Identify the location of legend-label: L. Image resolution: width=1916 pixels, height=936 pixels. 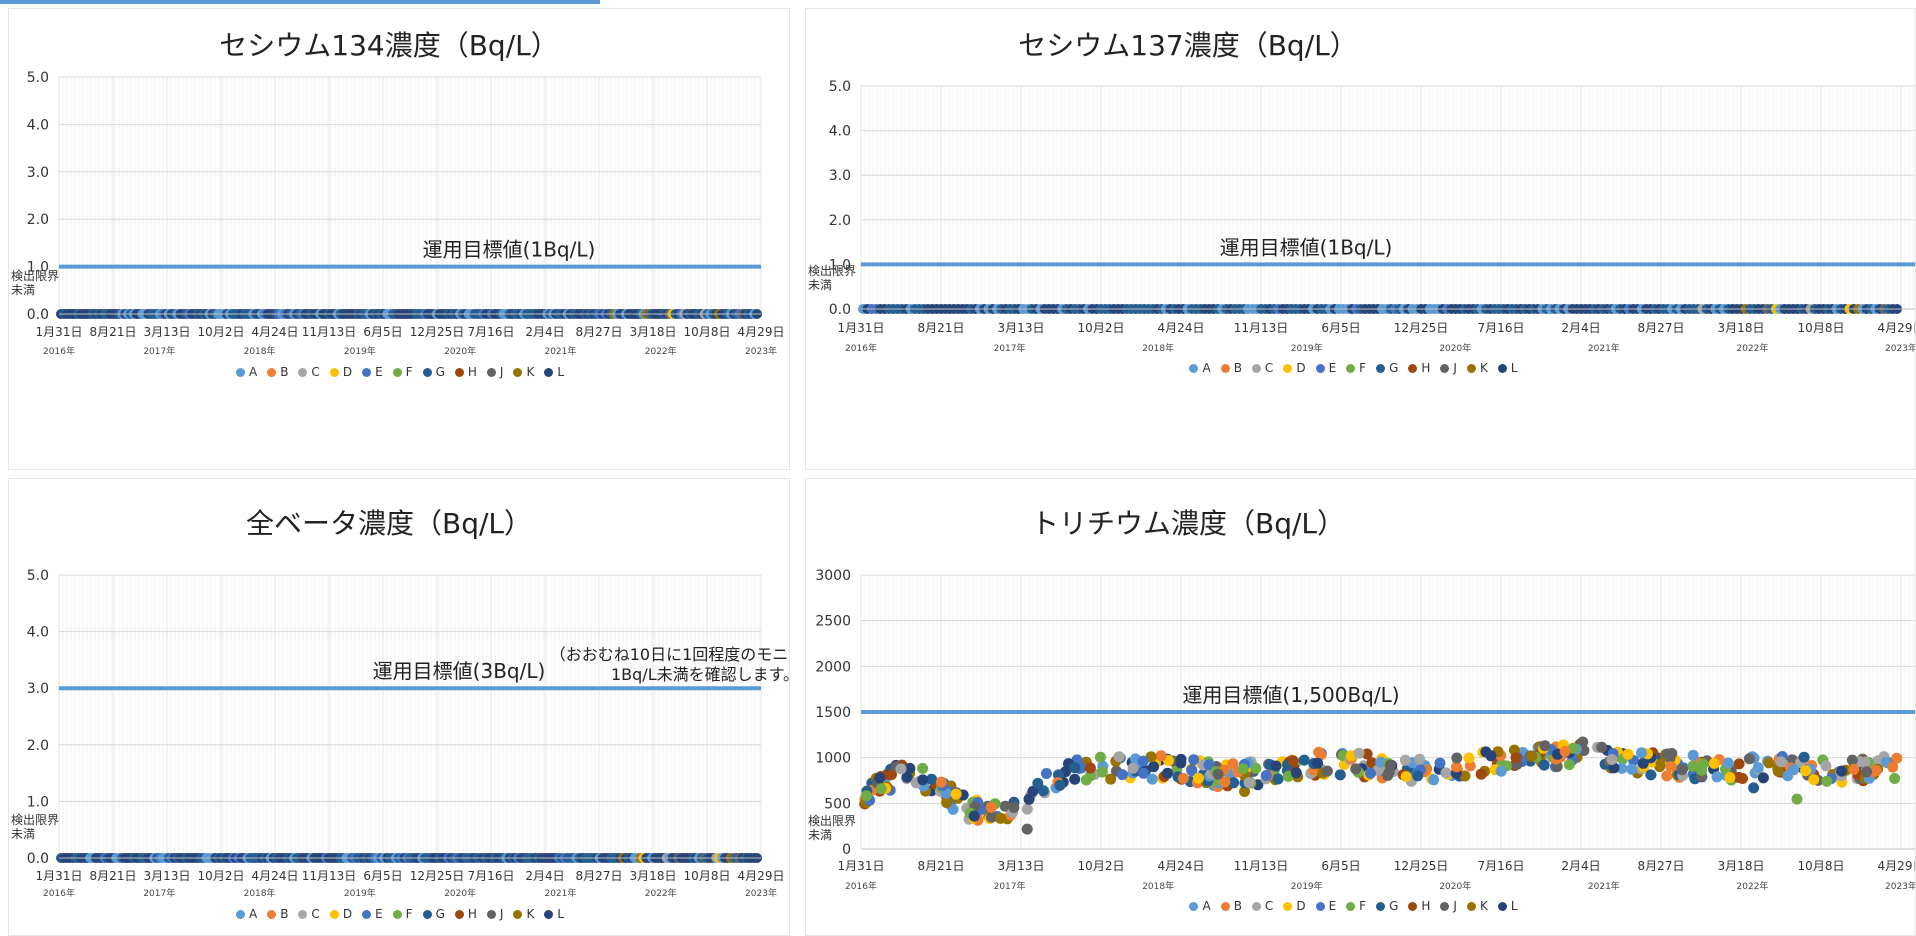
(1514, 368).